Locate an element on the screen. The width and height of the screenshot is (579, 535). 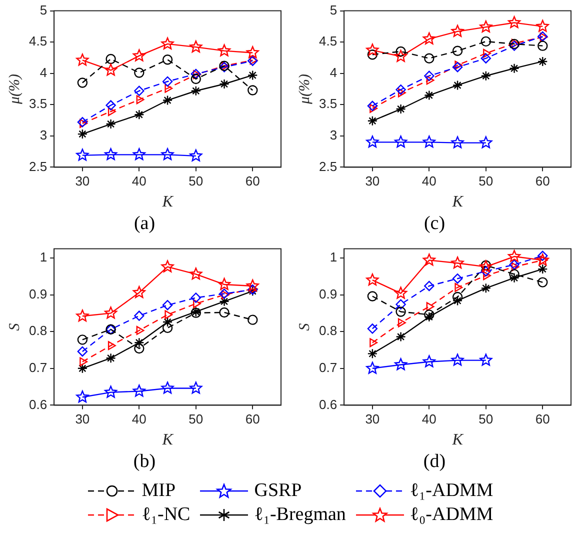
text: (a) is located at coordinates (144, 224).